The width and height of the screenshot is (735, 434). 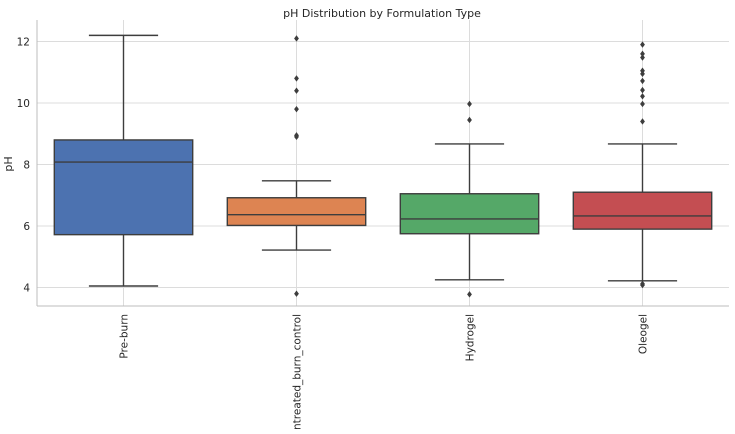 I want to click on x-tick-label: Untreated_burn_control, so click(x=298, y=372).